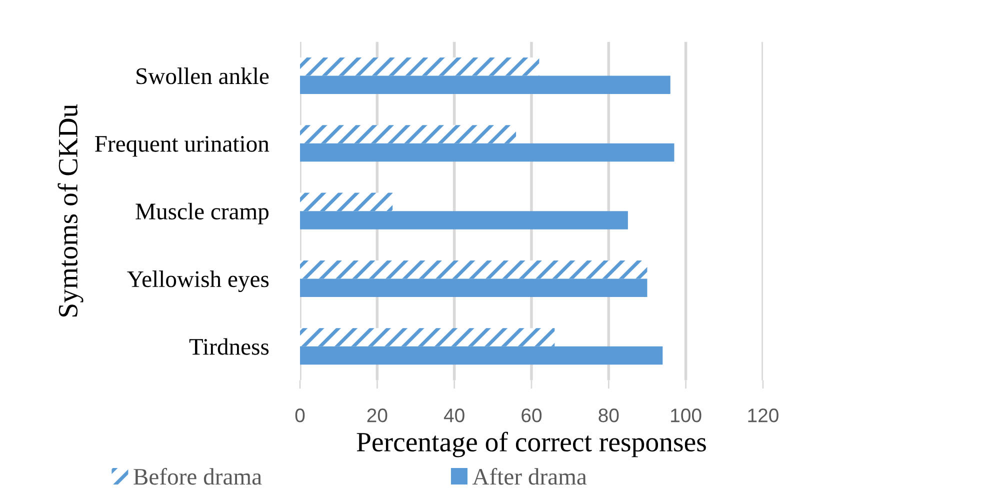 The width and height of the screenshot is (998, 499). What do you see at coordinates (202, 213) in the screenshot?
I see `y-tick-label: Muscle cramp` at bounding box center [202, 213].